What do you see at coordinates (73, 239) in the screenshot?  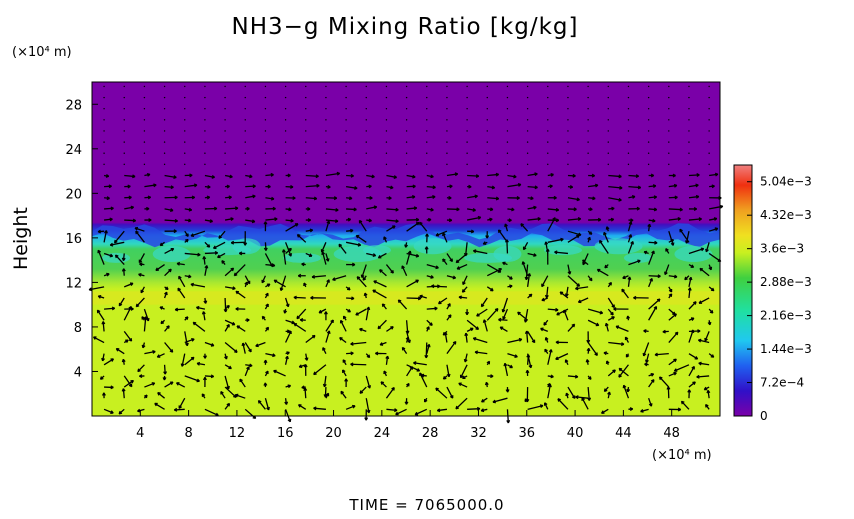 I see `y-tick-label: 16` at bounding box center [73, 239].